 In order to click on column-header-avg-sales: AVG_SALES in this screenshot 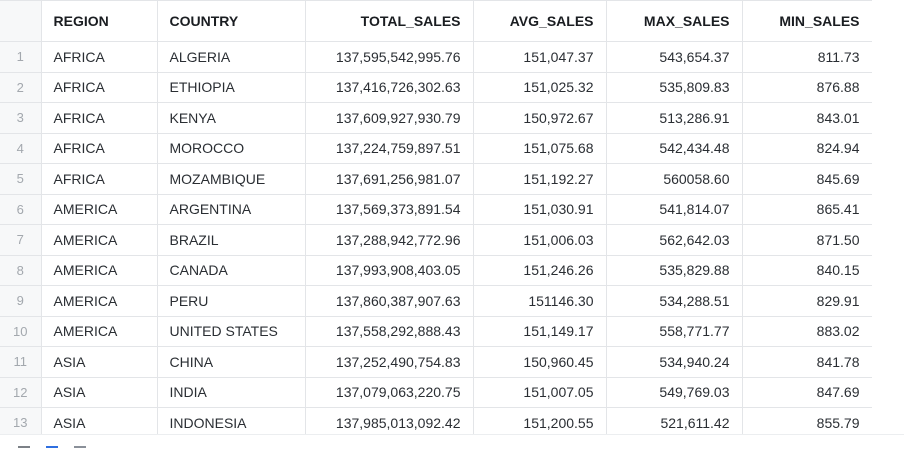, I will do `click(540, 21)`.